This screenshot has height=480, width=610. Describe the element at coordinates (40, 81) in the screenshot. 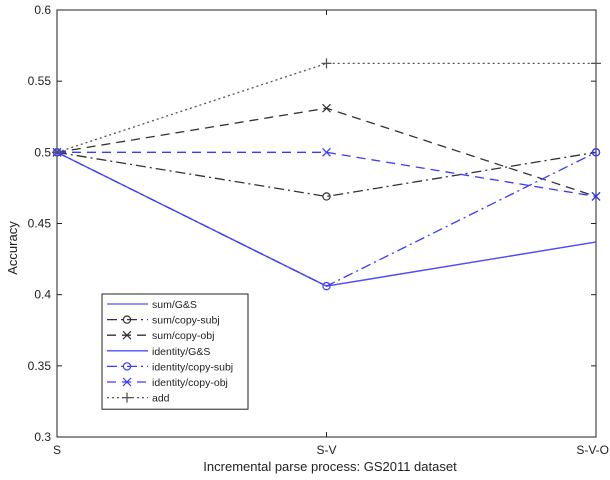

I see `y-tick-label: 0.55` at that location.